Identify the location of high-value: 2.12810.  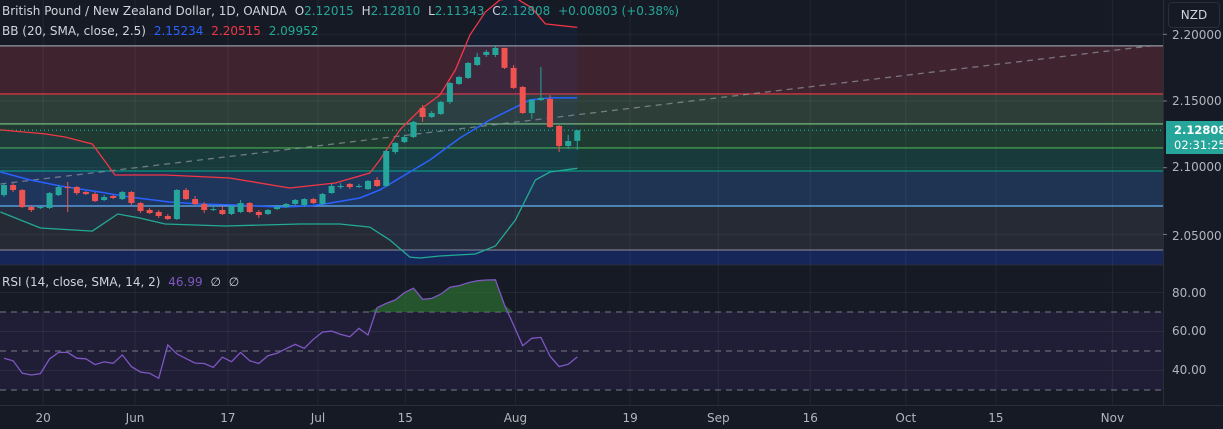
(395, 11).